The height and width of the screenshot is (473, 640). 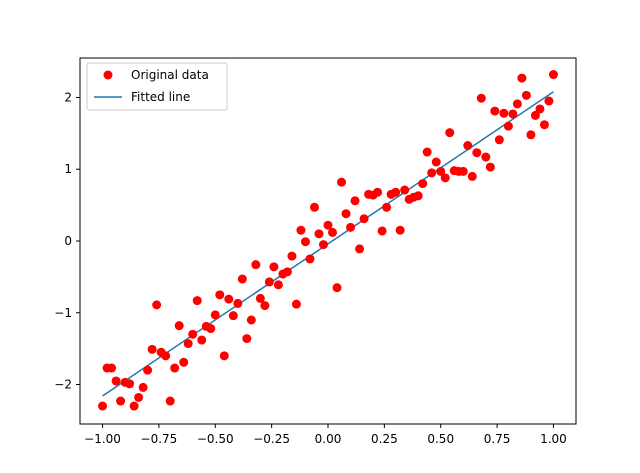 I want to click on y-tick-label: 2, so click(x=68, y=97).